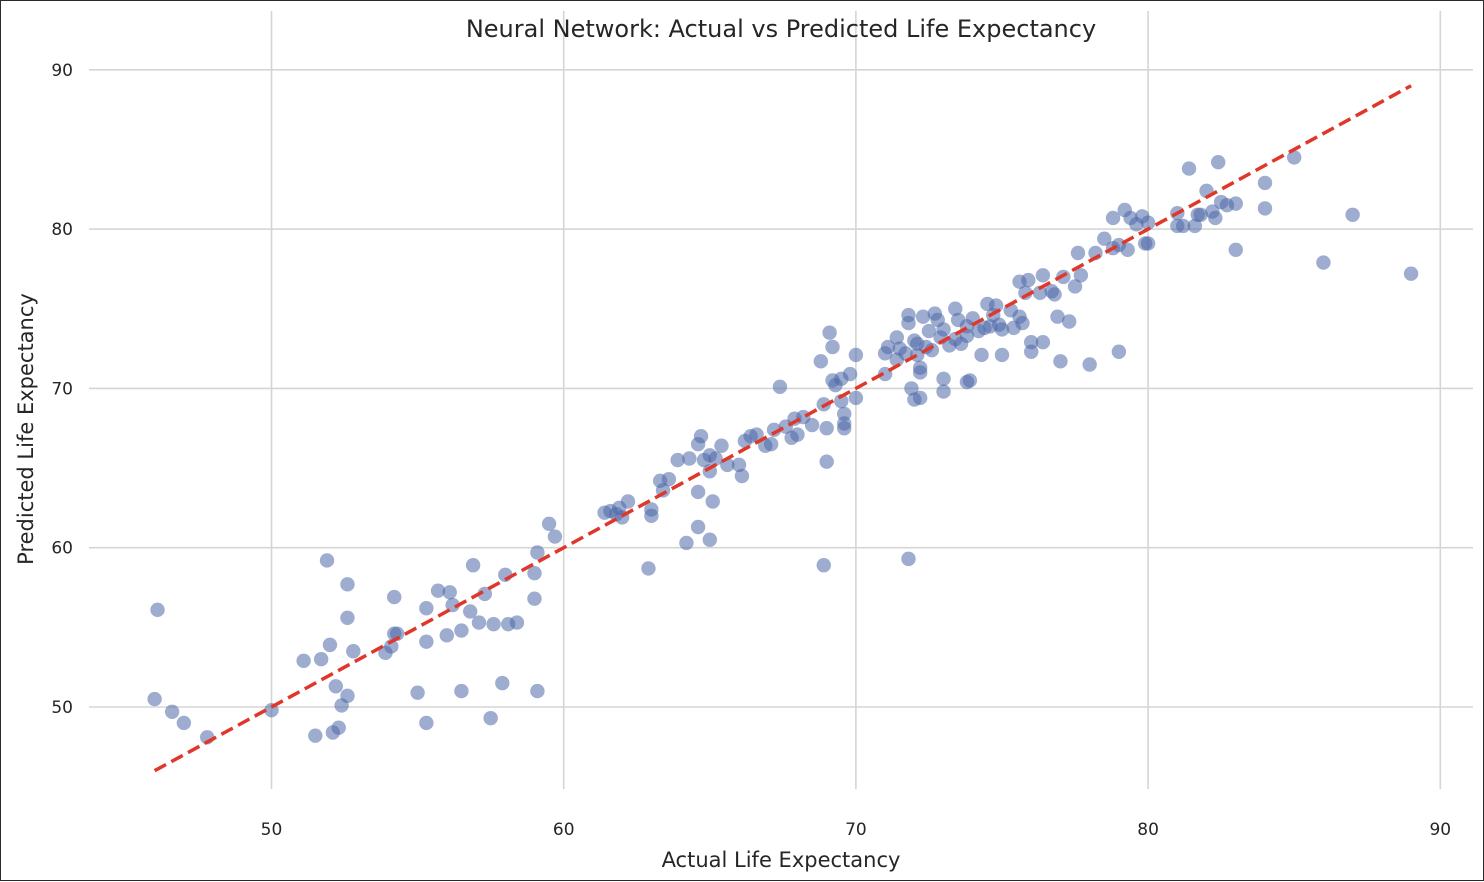  I want to click on y-tick-label: 80, so click(62, 230).